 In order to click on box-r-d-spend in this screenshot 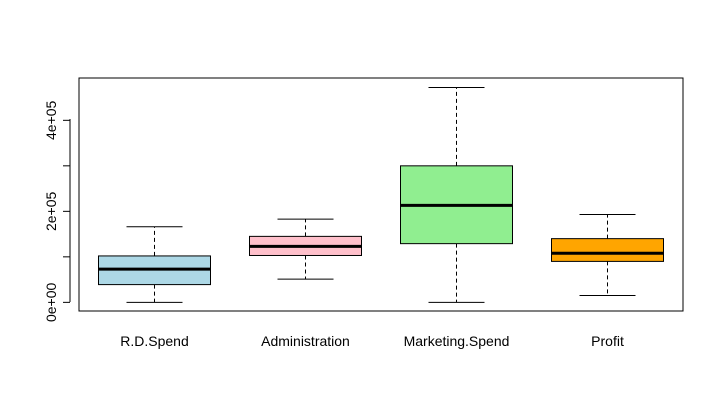, I will do `click(154, 264)`.